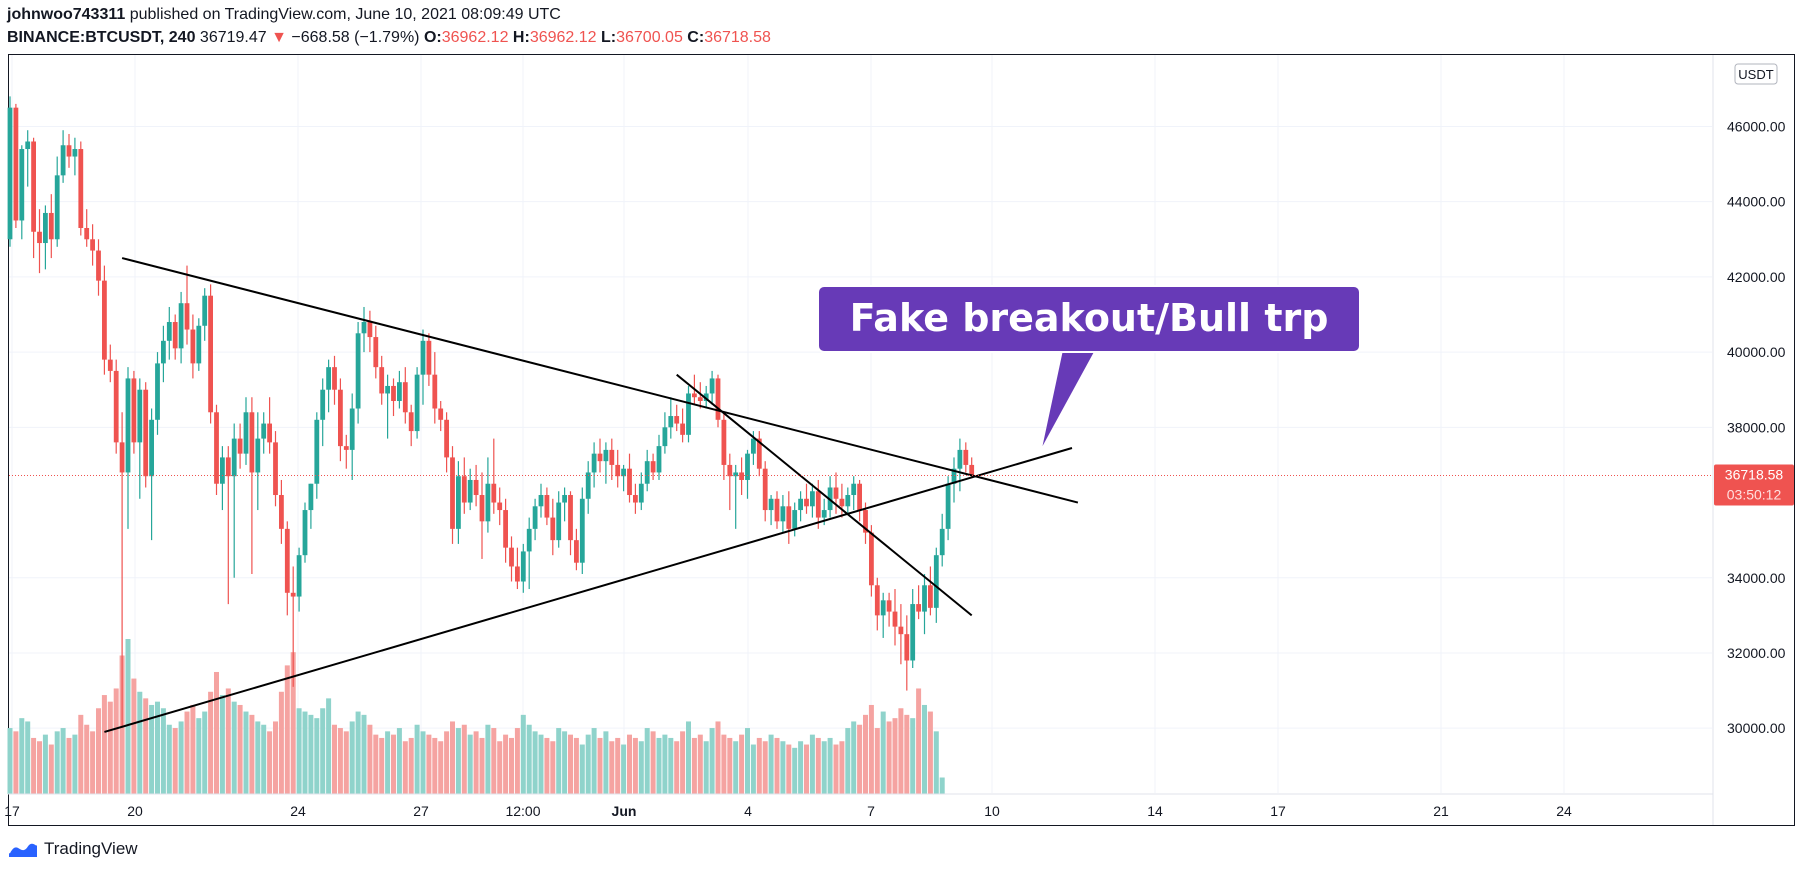 Image resolution: width=1805 pixels, height=876 pixels. I want to click on tradingview-footer: TradingView, so click(73, 849).